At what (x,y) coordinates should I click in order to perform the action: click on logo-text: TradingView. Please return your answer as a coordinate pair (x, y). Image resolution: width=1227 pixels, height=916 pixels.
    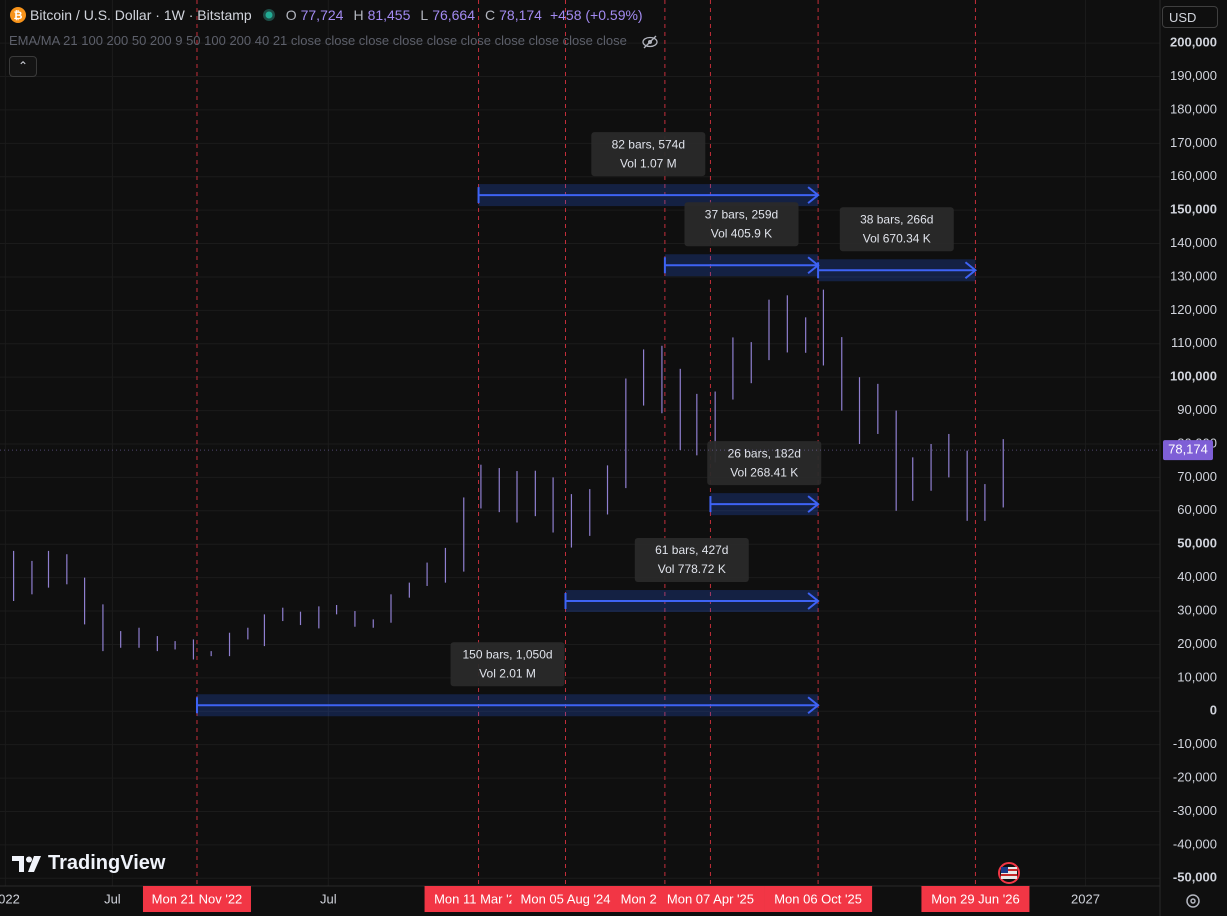
    Looking at the image, I should click on (107, 863).